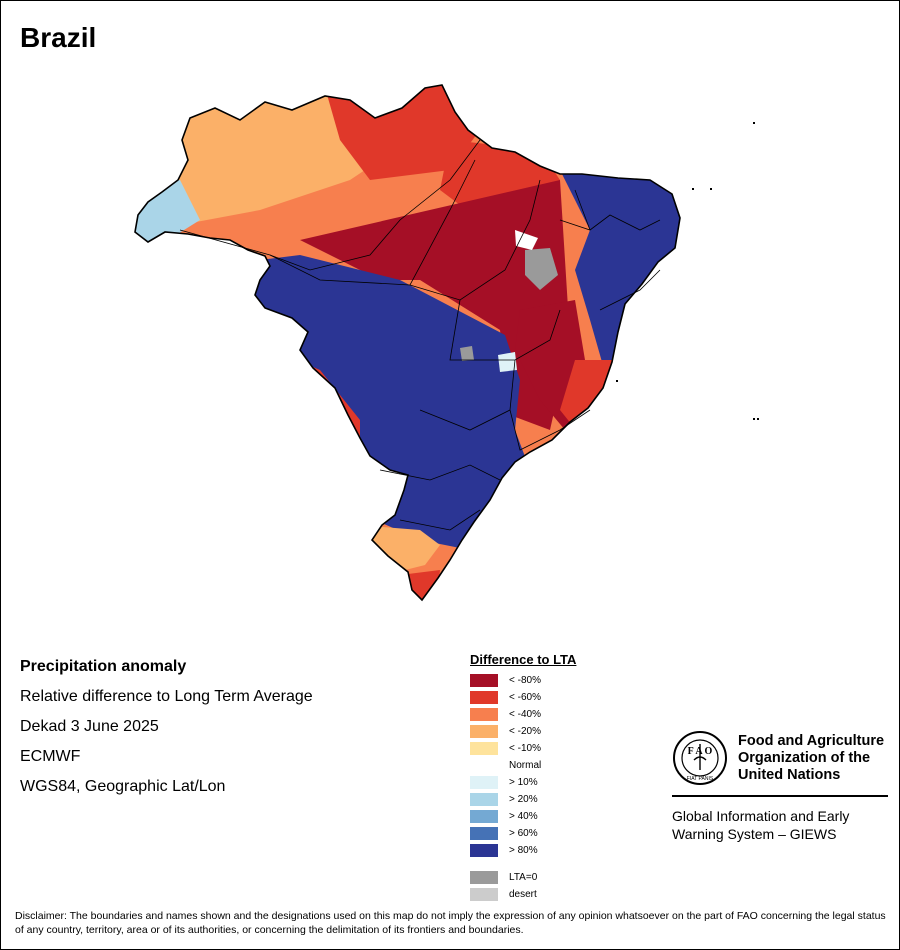 The image size is (900, 950). Describe the element at coordinates (523, 659) in the screenshot. I see `legend-title: Difference to LTA` at that location.